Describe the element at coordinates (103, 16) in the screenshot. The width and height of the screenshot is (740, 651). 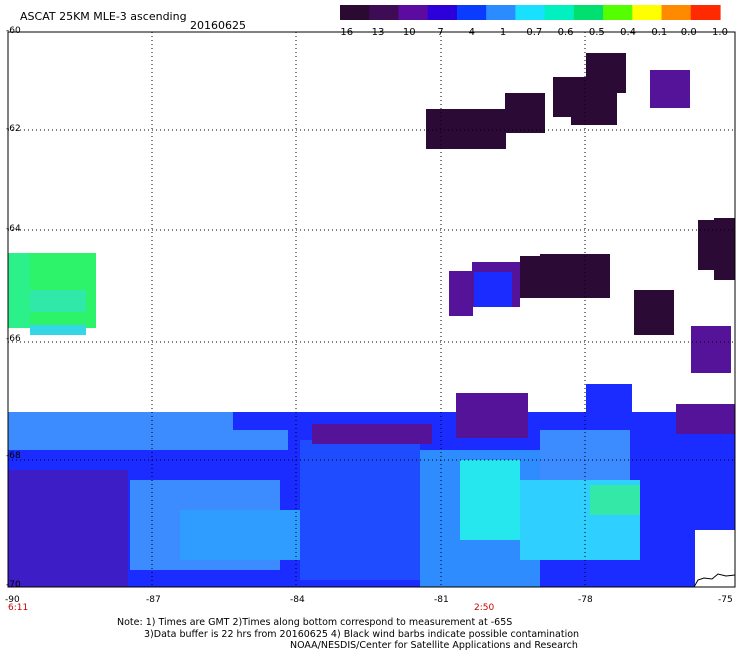
I see `map-title: ASCAT 25KM MLE-3 ascending` at that location.